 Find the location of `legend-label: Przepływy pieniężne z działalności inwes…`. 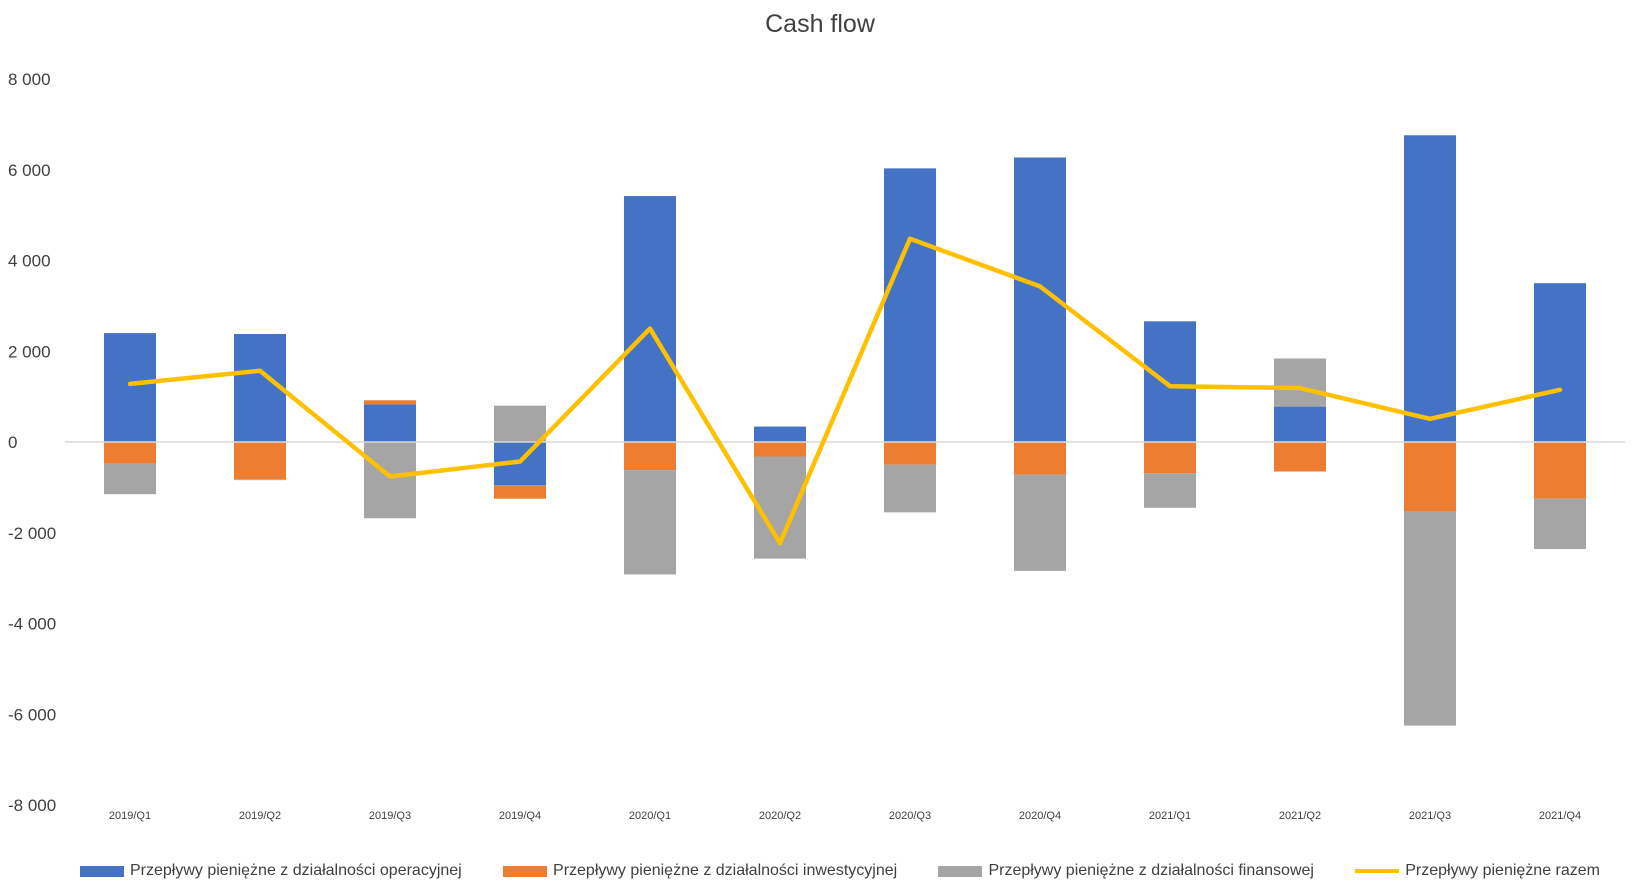

legend-label: Przepływy pieniężne z działalności inwes… is located at coordinates (725, 870).